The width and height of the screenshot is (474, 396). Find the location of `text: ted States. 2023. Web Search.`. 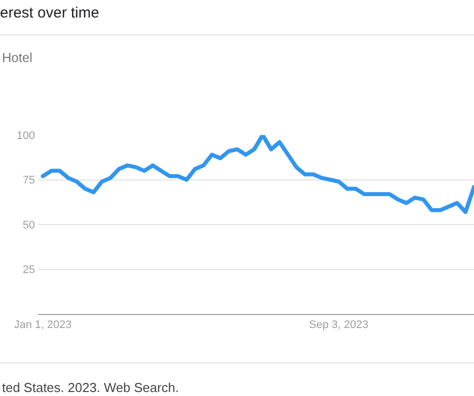

text: ted States. 2023. Web Search. is located at coordinates (90, 387).